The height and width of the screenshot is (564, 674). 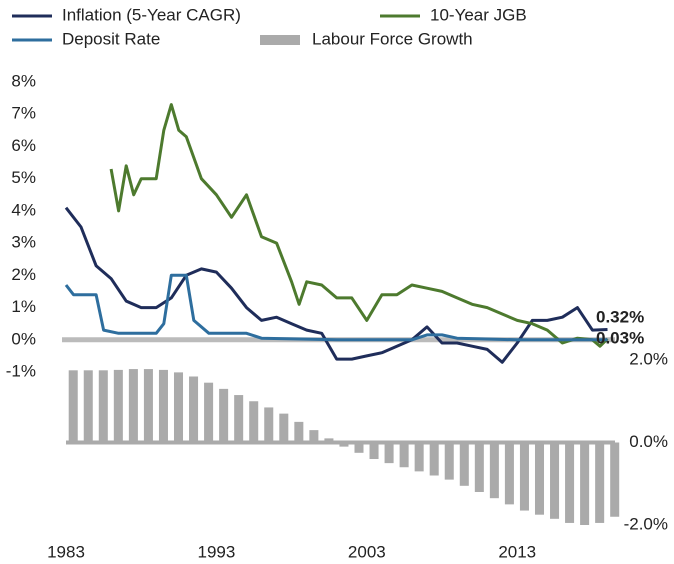 What do you see at coordinates (66, 551) in the screenshot?
I see `x-tick-label: 1983` at bounding box center [66, 551].